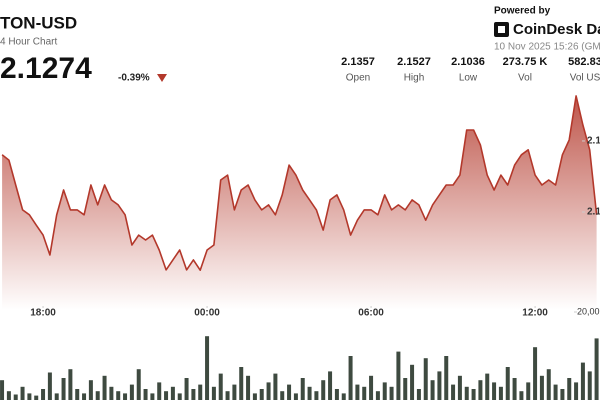  What do you see at coordinates (162, 78) in the screenshot?
I see `down-arrow` at bounding box center [162, 78].